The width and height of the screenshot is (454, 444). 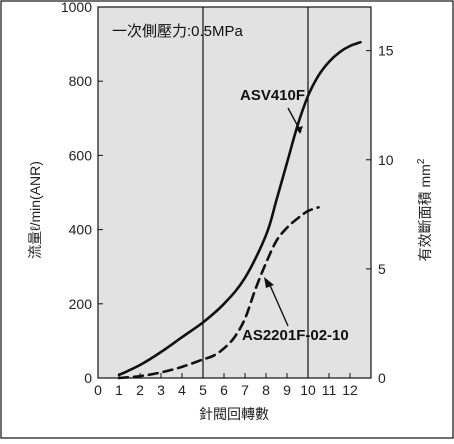 What do you see at coordinates (81, 304) in the screenshot?
I see `y-left-tick-label: 200` at bounding box center [81, 304].